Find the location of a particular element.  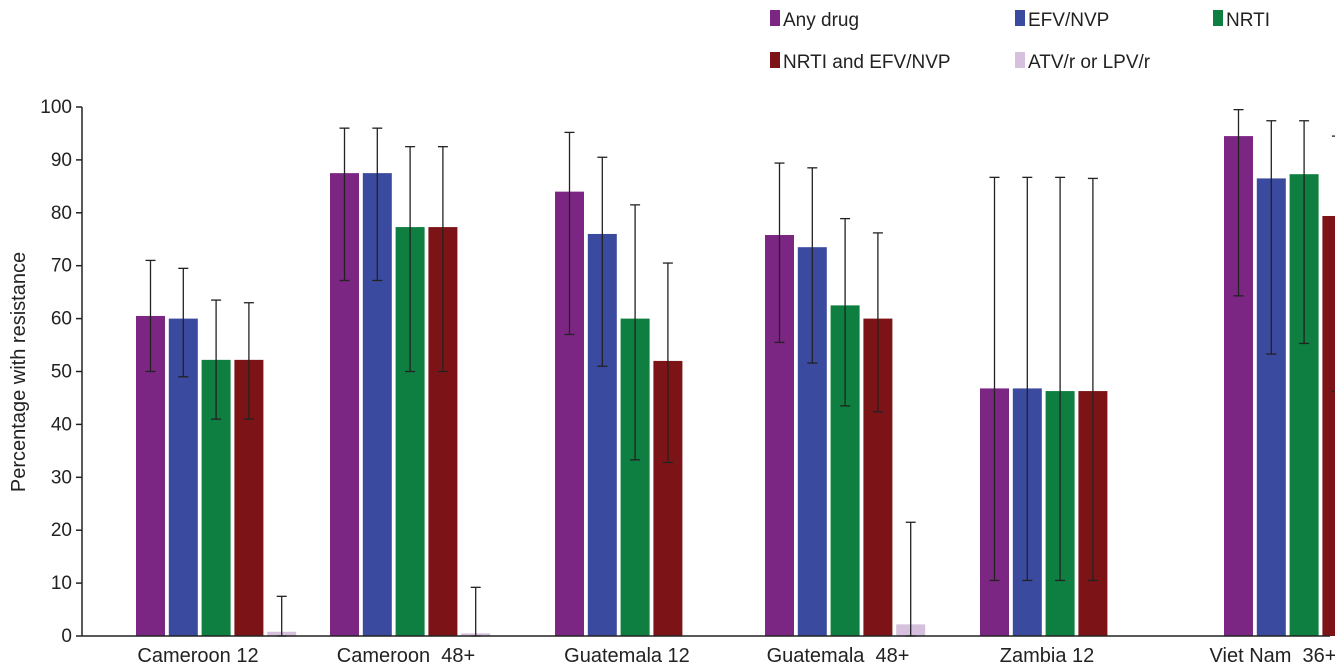

y-tick-label: 100 is located at coordinates (56, 107).